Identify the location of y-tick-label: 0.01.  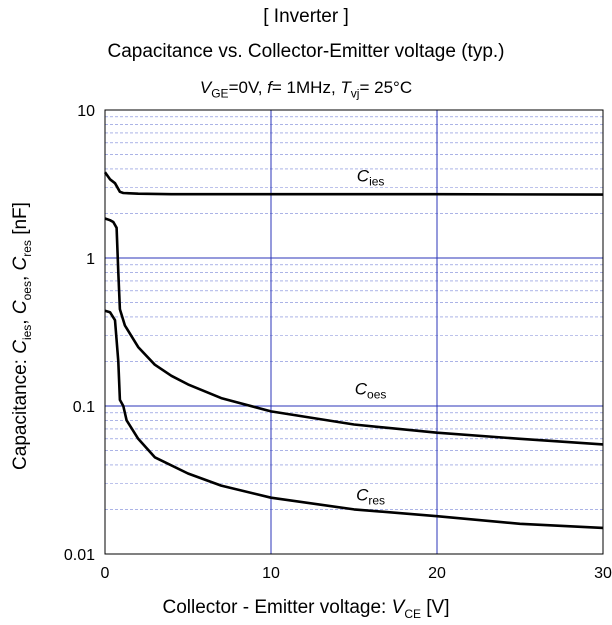
(79, 555).